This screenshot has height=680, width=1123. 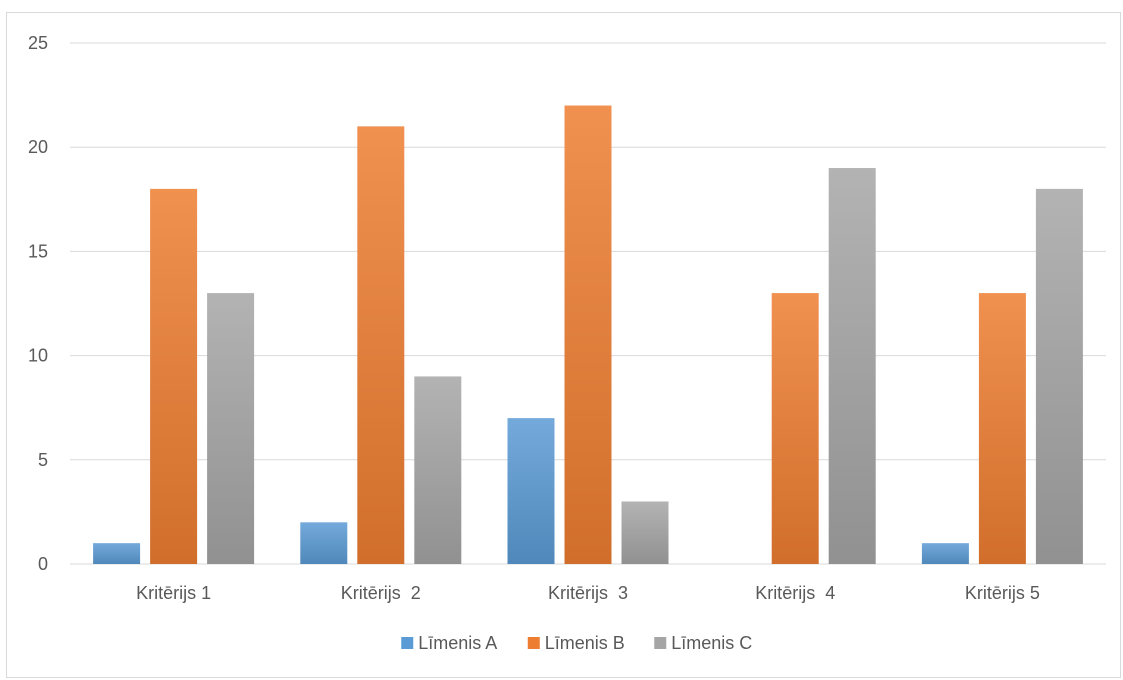 What do you see at coordinates (38, 356) in the screenshot?
I see `y-tick-label: 10` at bounding box center [38, 356].